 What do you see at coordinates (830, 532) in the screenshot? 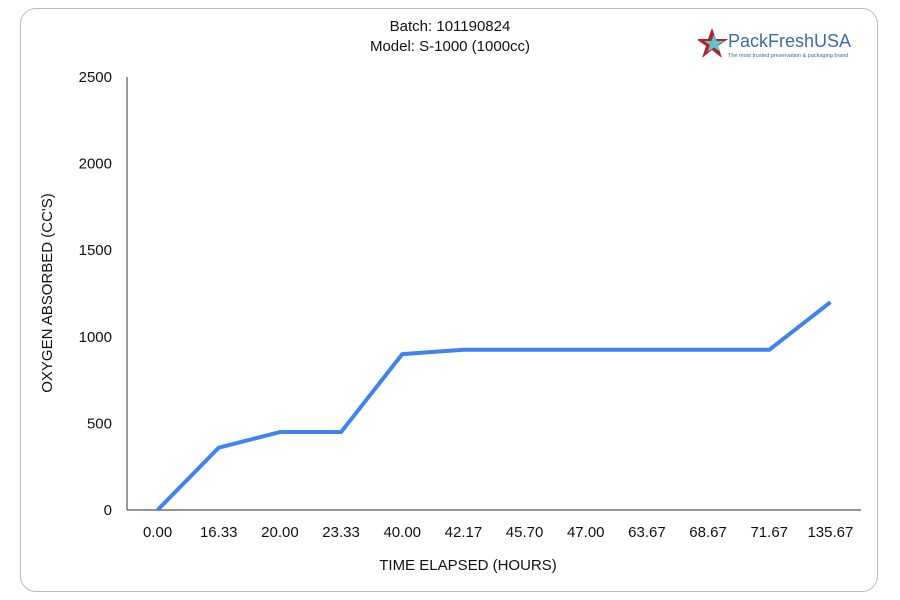
I see `x-tick-label: 135.67` at bounding box center [830, 532].